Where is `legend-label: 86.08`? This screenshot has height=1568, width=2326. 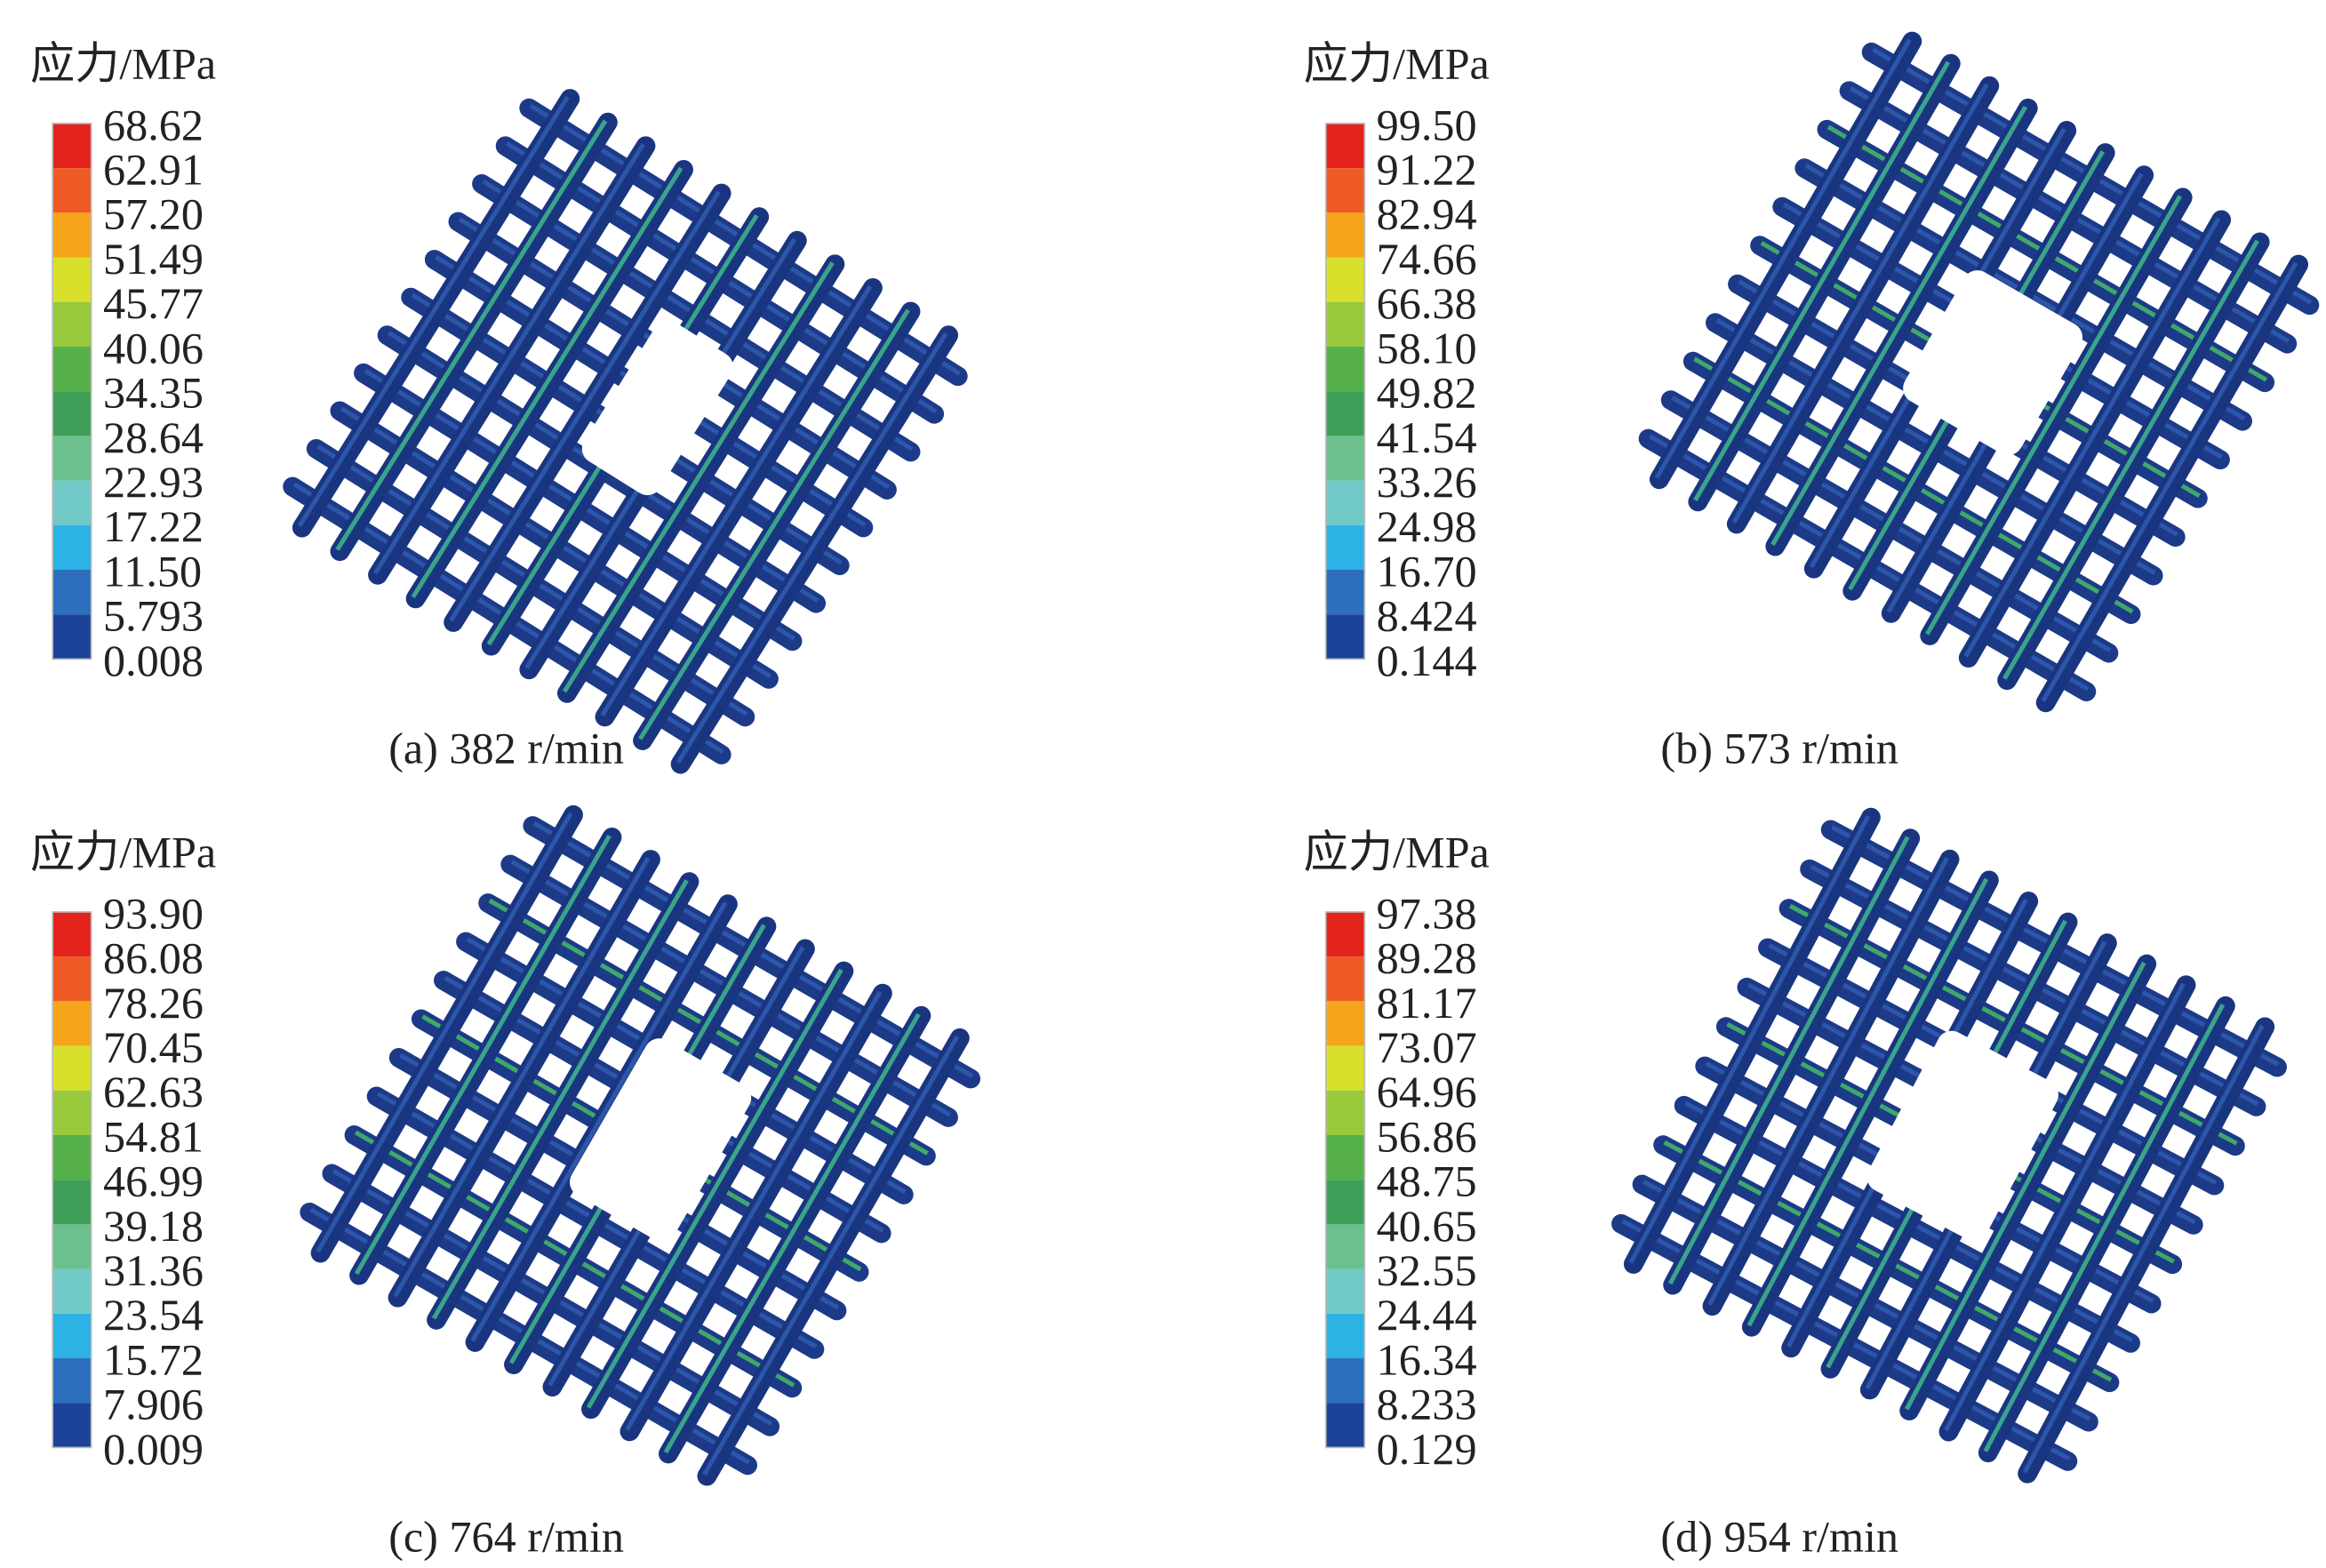
legend-label: 86.08 is located at coordinates (153, 958).